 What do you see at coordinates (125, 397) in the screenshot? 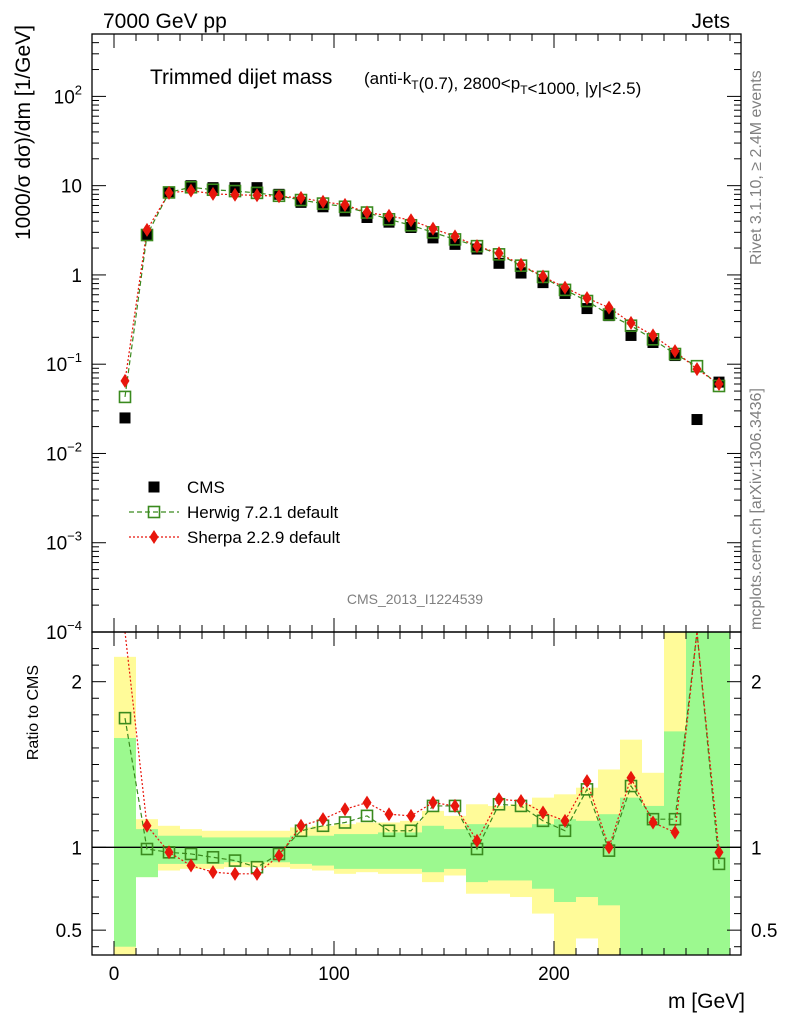
I see `data-point-herwig` at bounding box center [125, 397].